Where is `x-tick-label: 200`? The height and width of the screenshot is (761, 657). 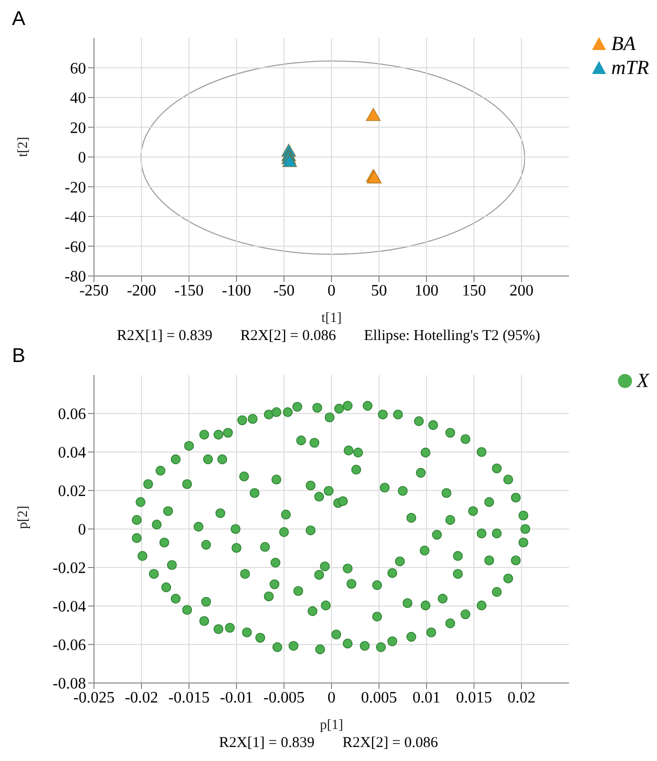
x-tick-label: 200 is located at coordinates (522, 291).